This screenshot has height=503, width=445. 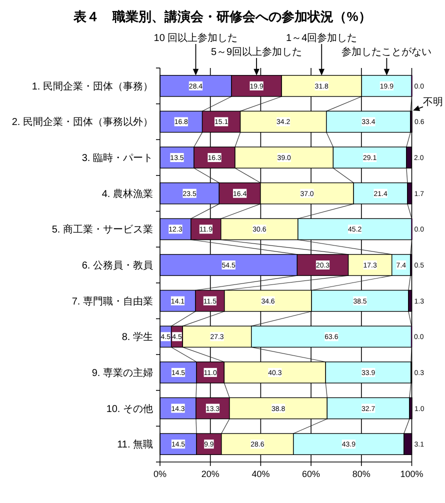 What do you see at coordinates (433, 102) in the screenshot?
I see `legend-label: 不明` at bounding box center [433, 102].